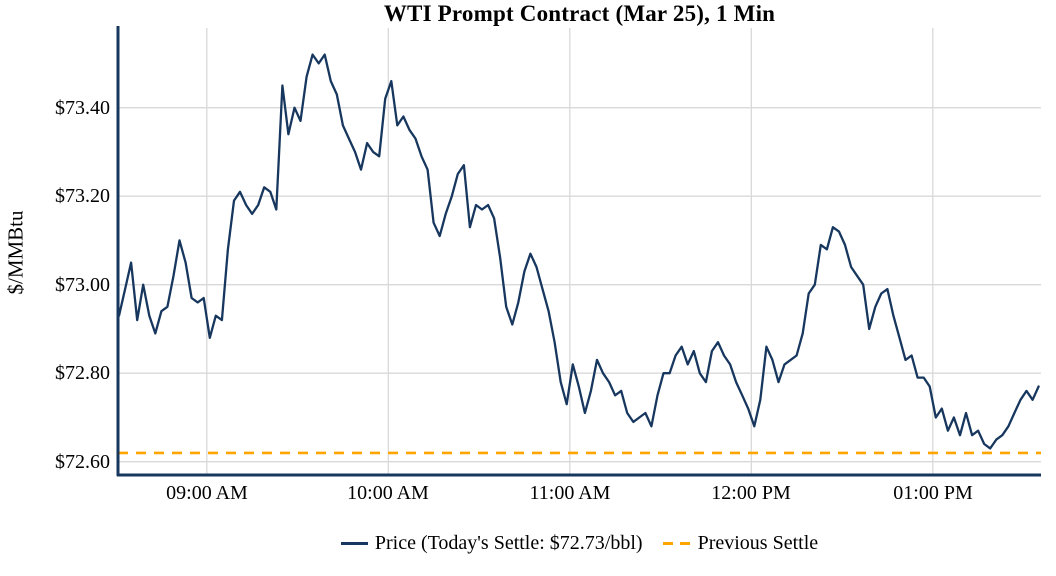  Describe the element at coordinates (676, 543) in the screenshot. I see `previous-settle-swatch-icon` at that location.